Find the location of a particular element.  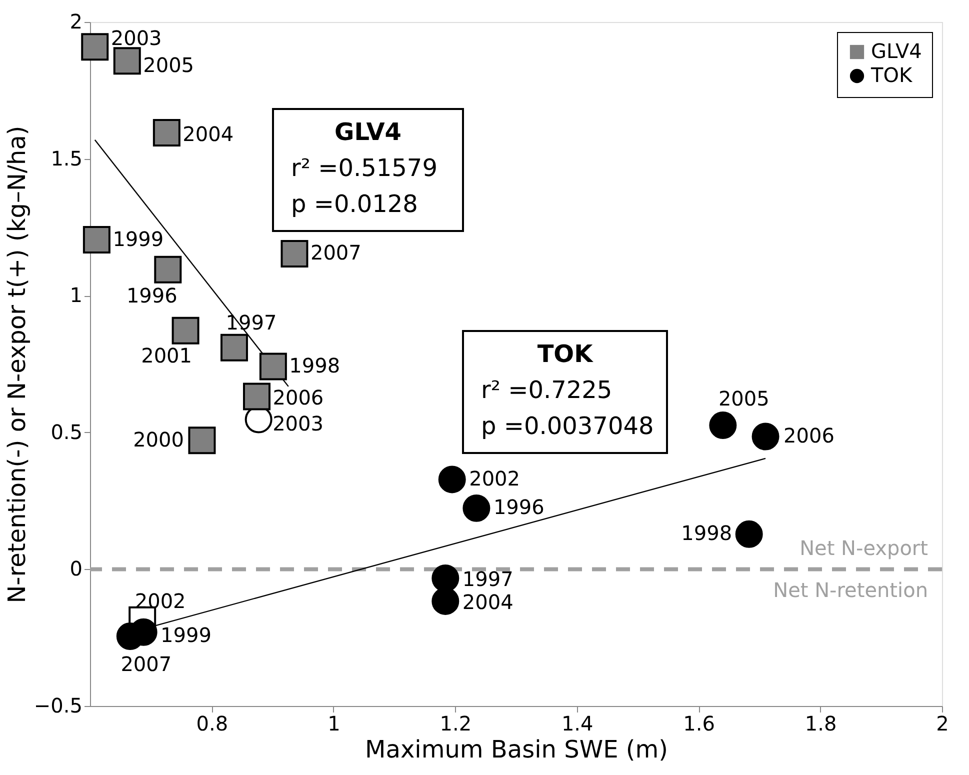

y-tick-label: 0.5 is located at coordinates (66, 432).